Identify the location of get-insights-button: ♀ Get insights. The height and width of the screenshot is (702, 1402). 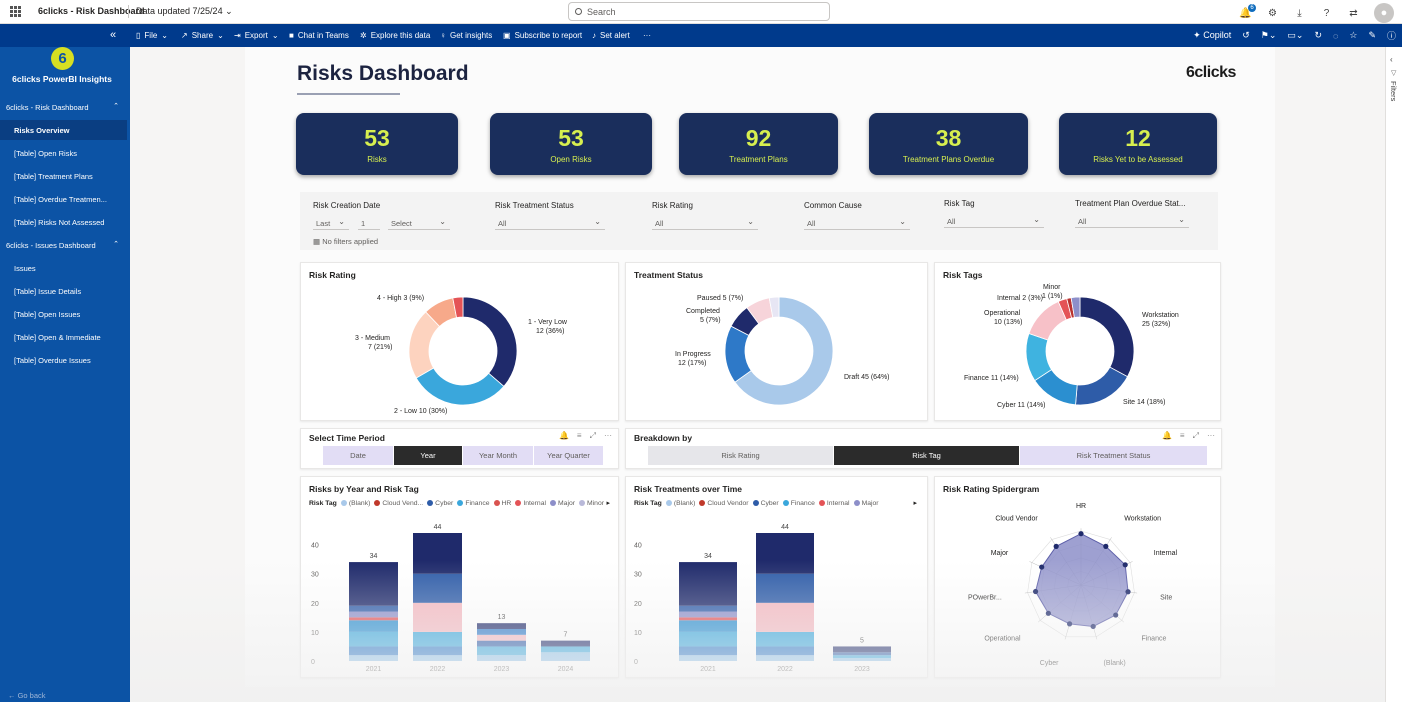
(466, 35).